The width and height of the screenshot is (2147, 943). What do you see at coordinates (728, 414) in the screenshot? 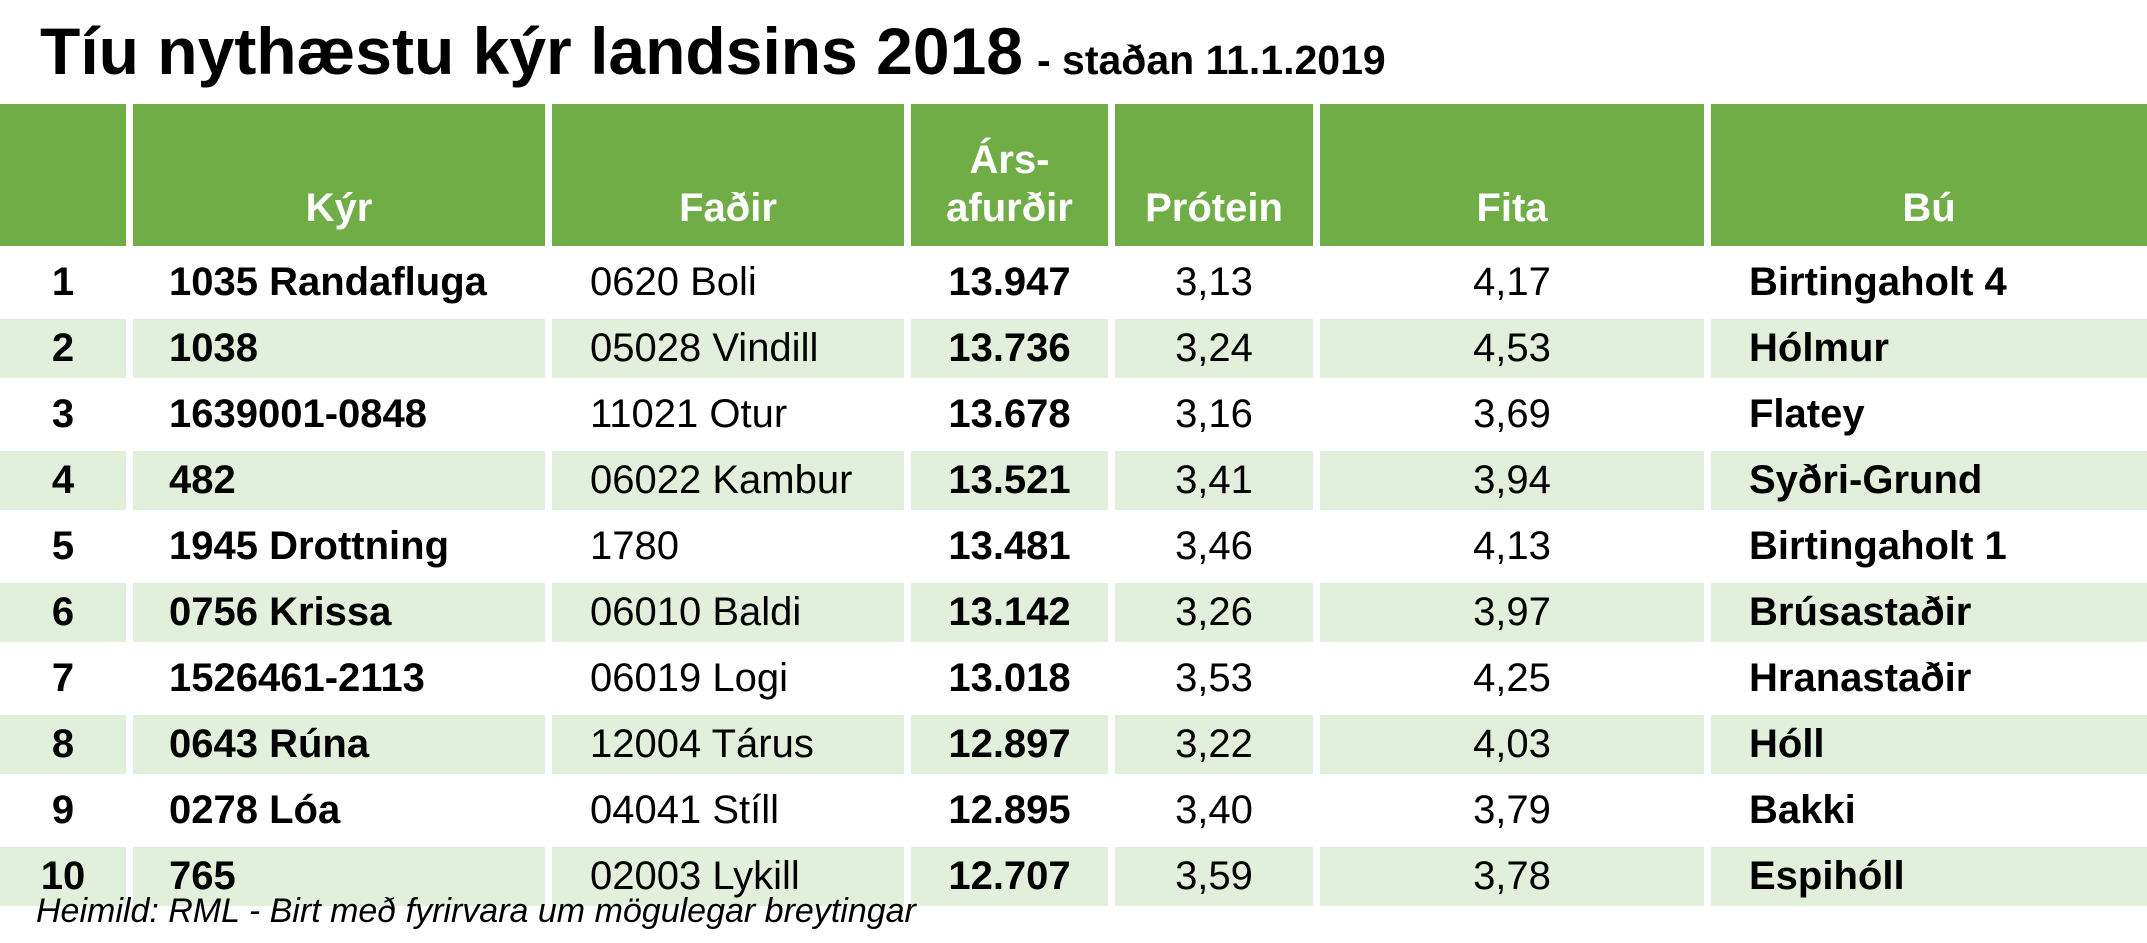
I see `sire-cell: 11021 Otur` at bounding box center [728, 414].